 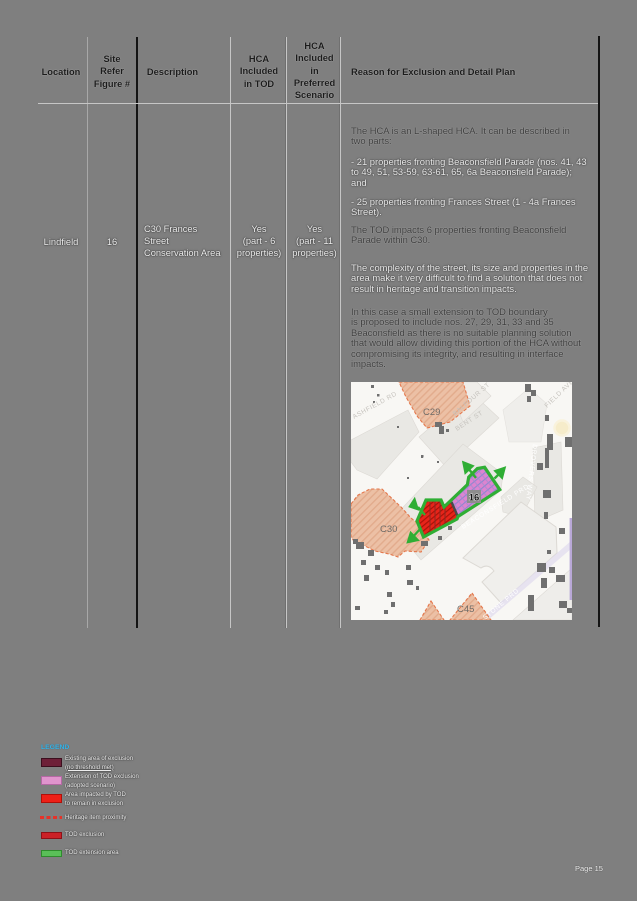 I want to click on svg-text: 16, so click(x=474, y=498).